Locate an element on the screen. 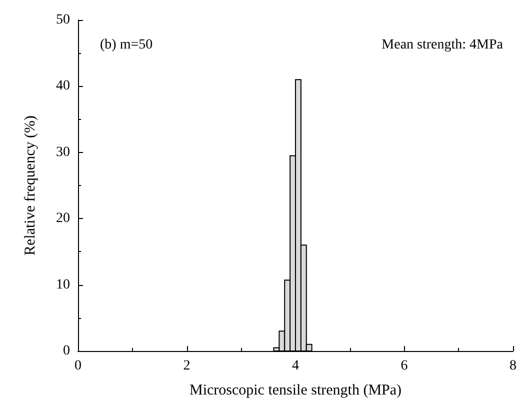 This screenshot has height=403, width=525. y-tick-label: 0 is located at coordinates (66, 351).